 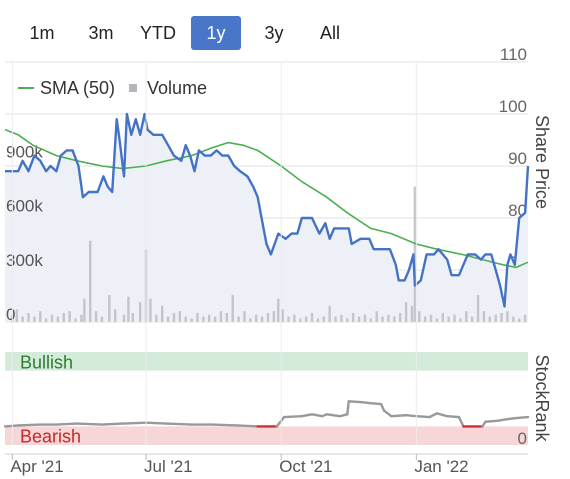 What do you see at coordinates (305, 466) in the screenshot?
I see `x-tick-label: Oct '21` at bounding box center [305, 466].